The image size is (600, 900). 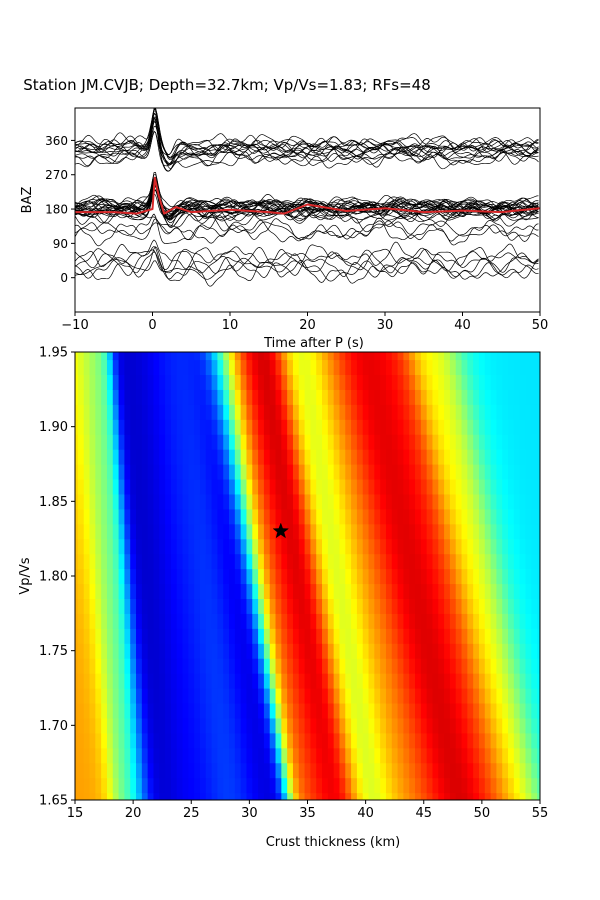 What do you see at coordinates (230, 325) in the screenshot?
I see `rf-x-tick-label: 10` at bounding box center [230, 325].